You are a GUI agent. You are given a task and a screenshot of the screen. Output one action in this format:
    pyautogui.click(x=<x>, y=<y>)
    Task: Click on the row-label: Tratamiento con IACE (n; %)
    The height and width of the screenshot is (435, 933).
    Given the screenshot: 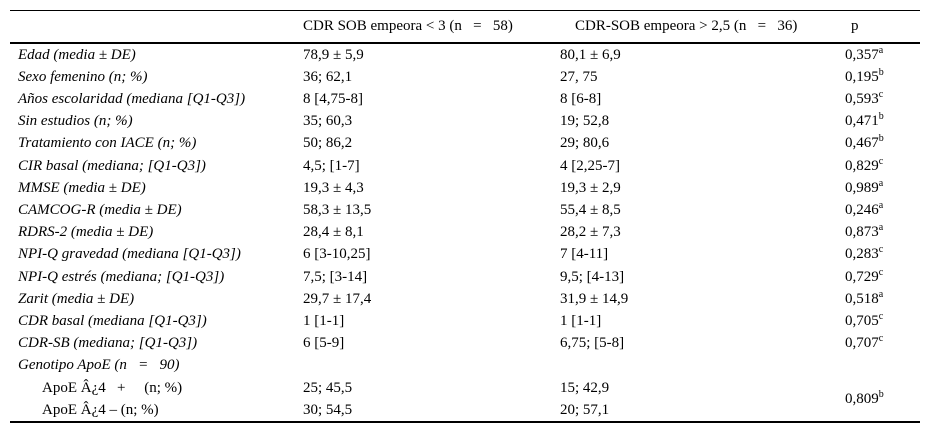 What is the action you would take?
    pyautogui.click(x=107, y=143)
    